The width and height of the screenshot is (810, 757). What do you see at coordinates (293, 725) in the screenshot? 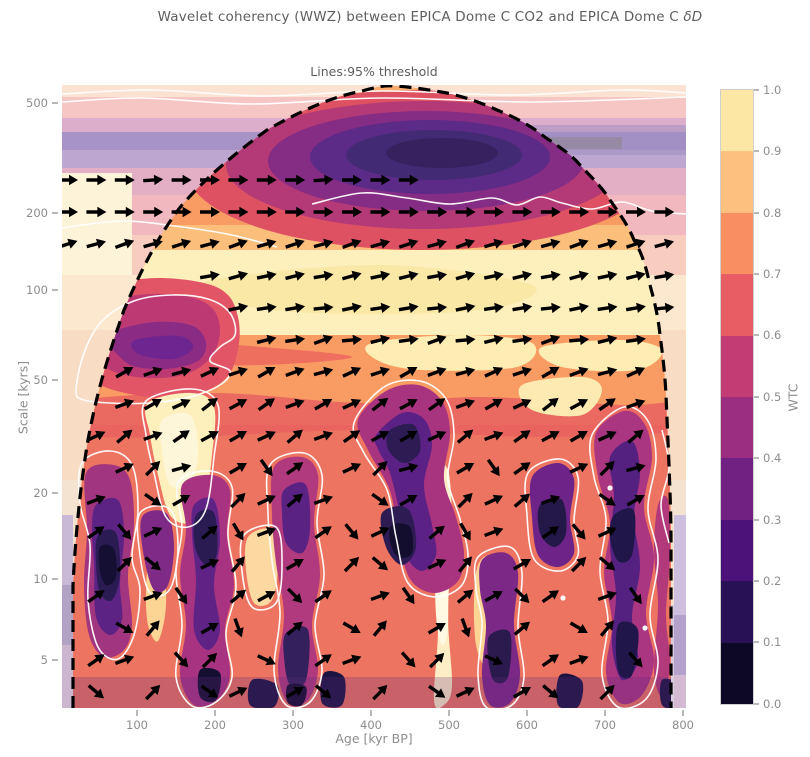
I see `x-tick-label: 300` at bounding box center [293, 725].